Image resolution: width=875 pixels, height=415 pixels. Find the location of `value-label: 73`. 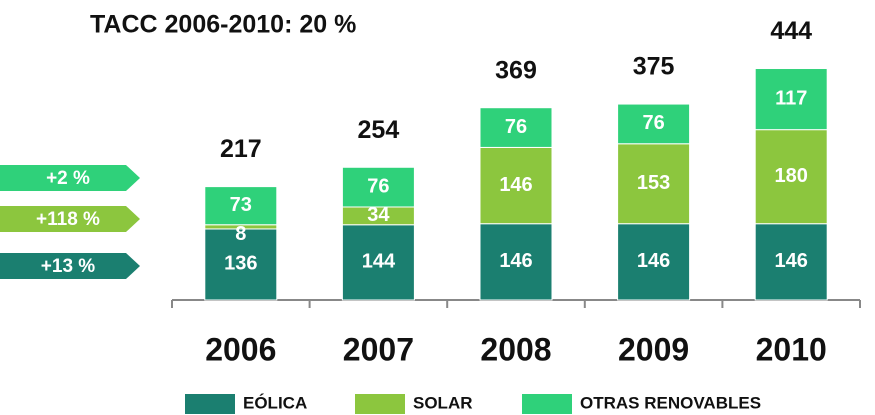

value-label: 73 is located at coordinates (241, 205).